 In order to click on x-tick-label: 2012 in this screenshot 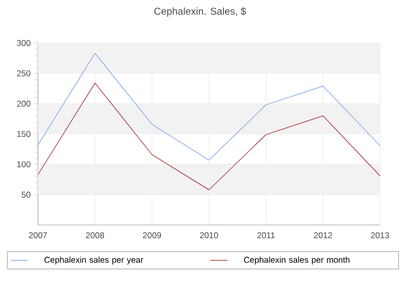, I will do `click(323, 235)`.